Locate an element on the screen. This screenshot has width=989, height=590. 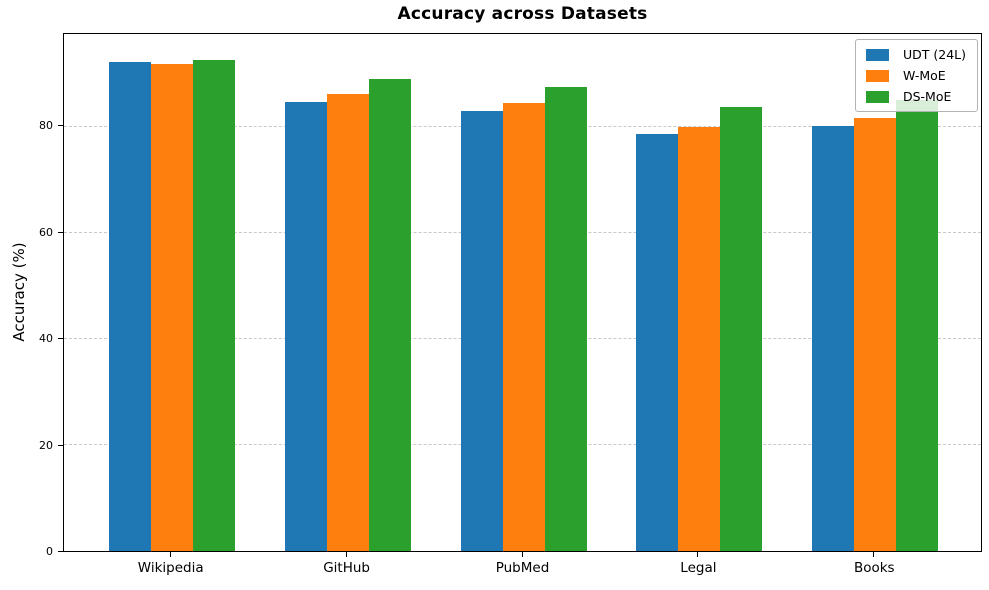
legend: UDT (24L) W-MoE DS-MoE is located at coordinates (916, 75).